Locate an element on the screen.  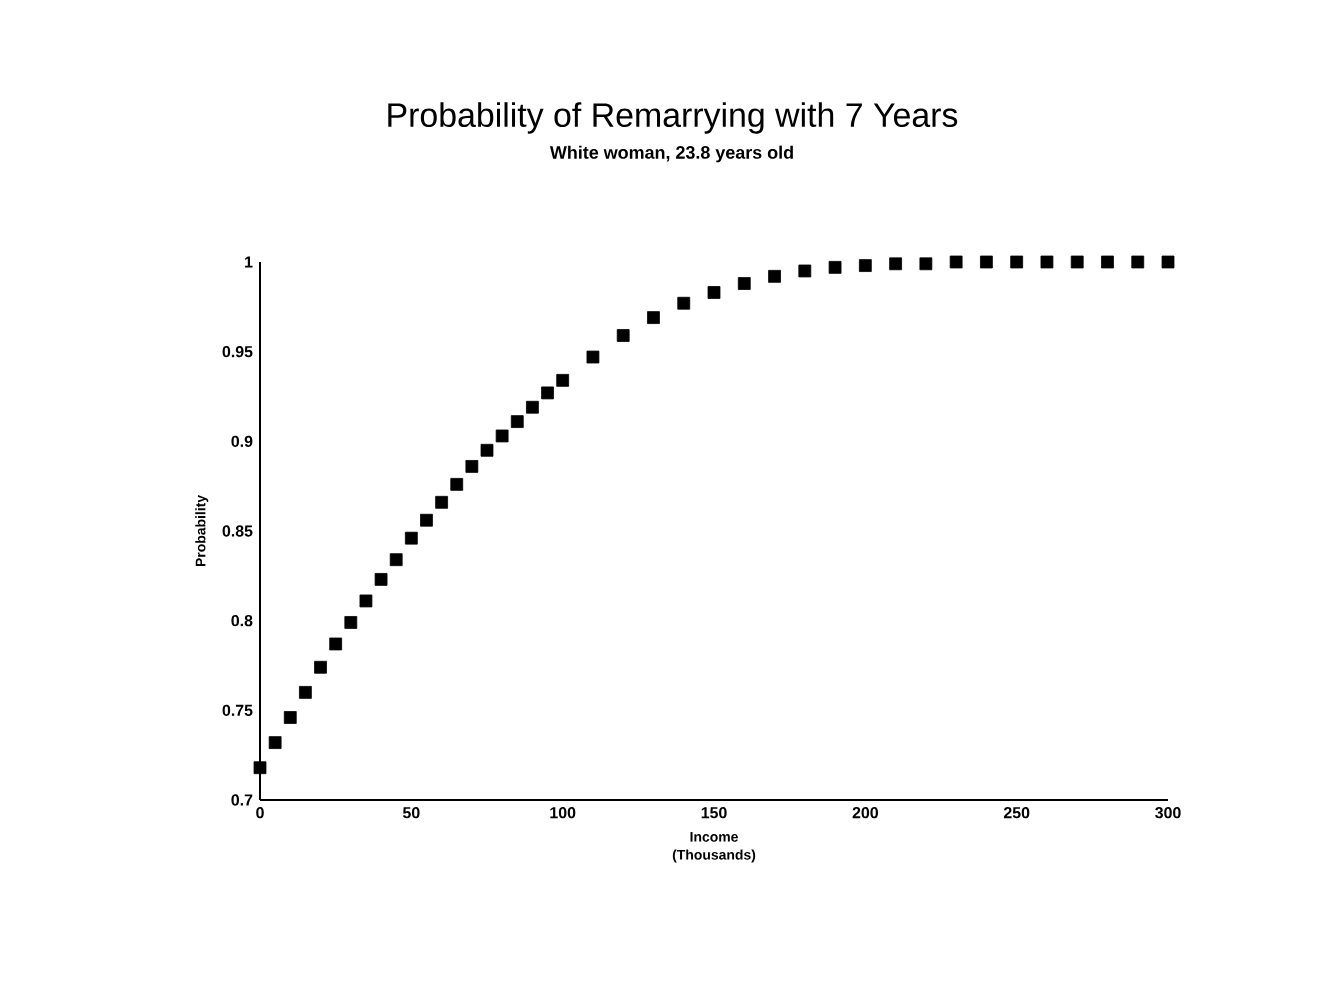
chart-title: Probability of Remarrying with 7 Years is located at coordinates (673, 118).